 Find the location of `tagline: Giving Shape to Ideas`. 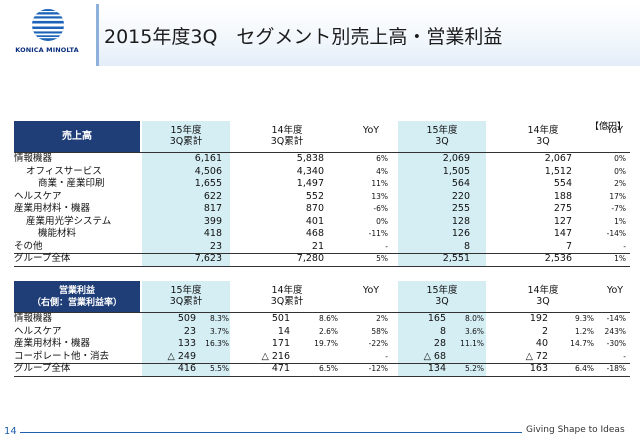

tagline: Giving Shape to Ideas is located at coordinates (575, 430).